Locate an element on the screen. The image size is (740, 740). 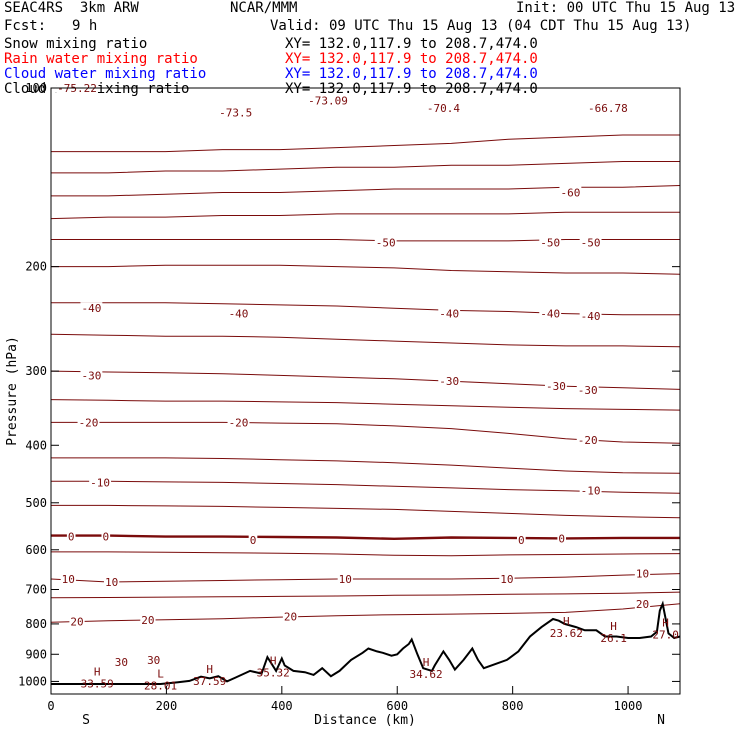
forecast-label: Fcst: is located at coordinates (25, 26).